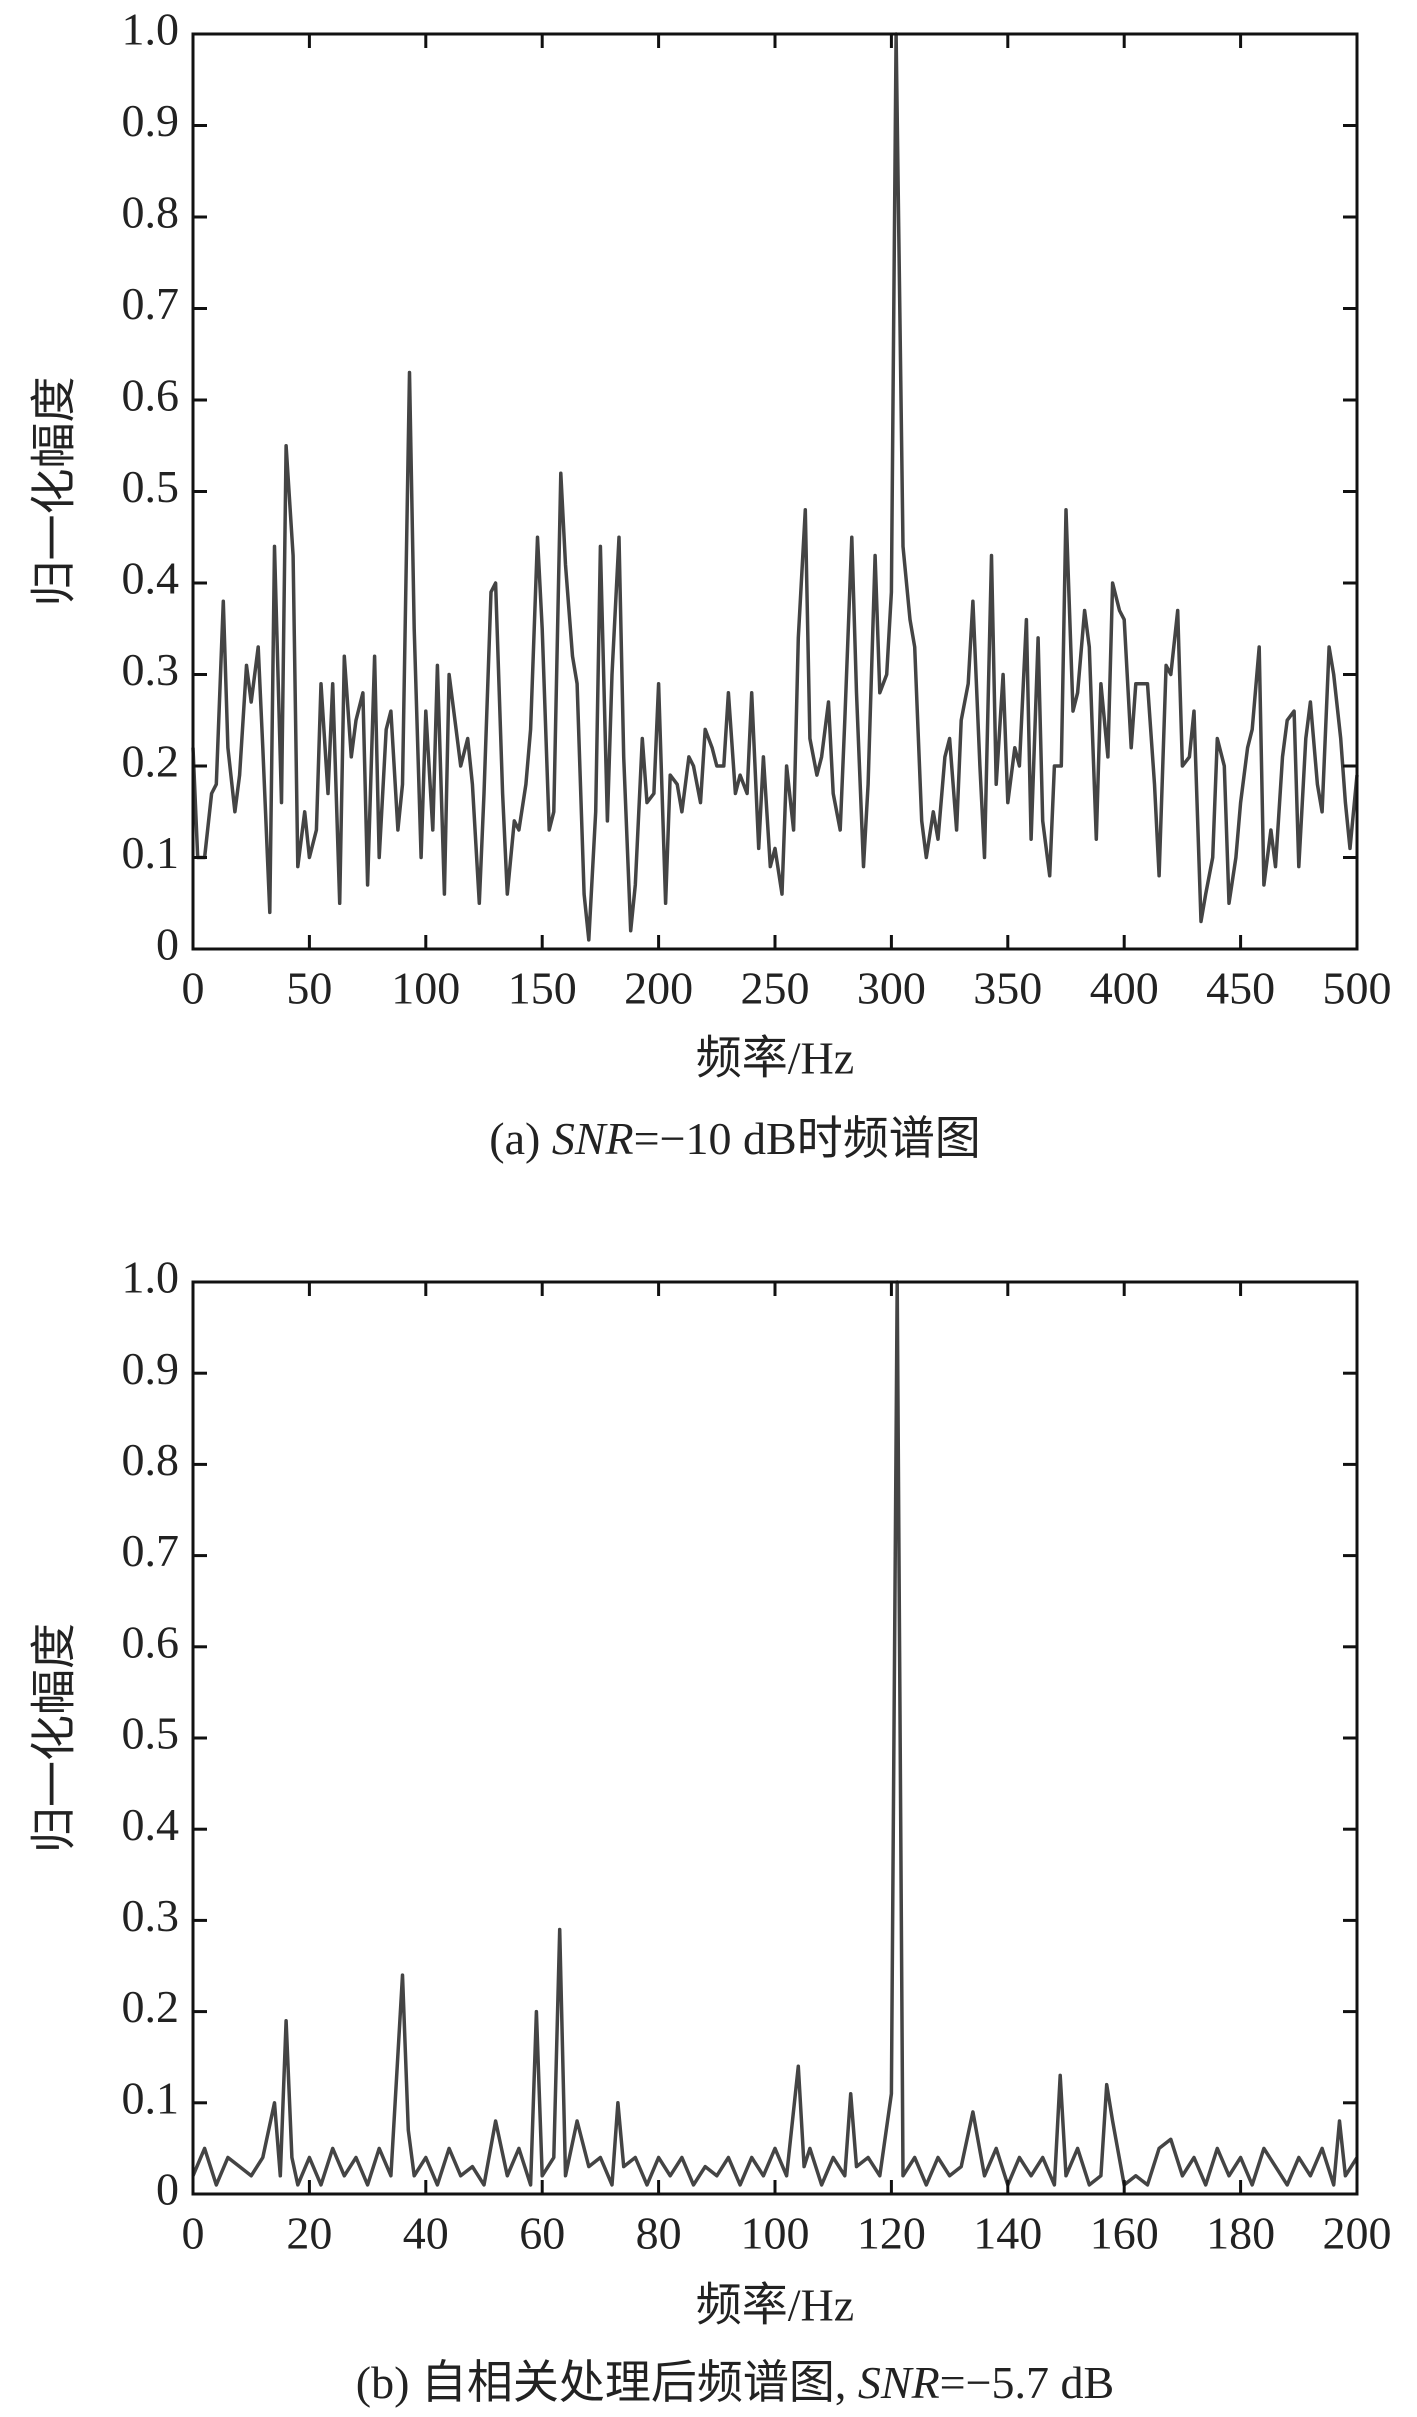  I want to click on caption-part: =−5.7 dB, so click(1027, 2382).